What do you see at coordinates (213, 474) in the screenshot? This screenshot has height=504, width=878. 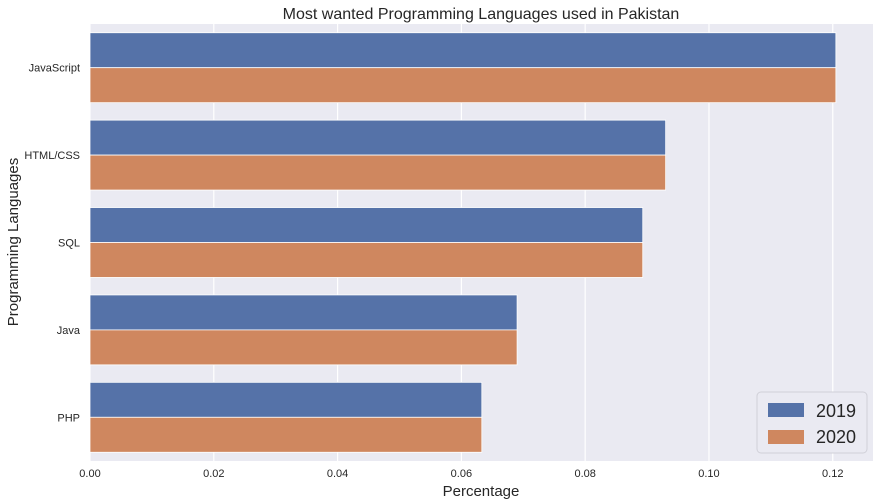 I see `x-tick-label: 0.02` at bounding box center [213, 474].